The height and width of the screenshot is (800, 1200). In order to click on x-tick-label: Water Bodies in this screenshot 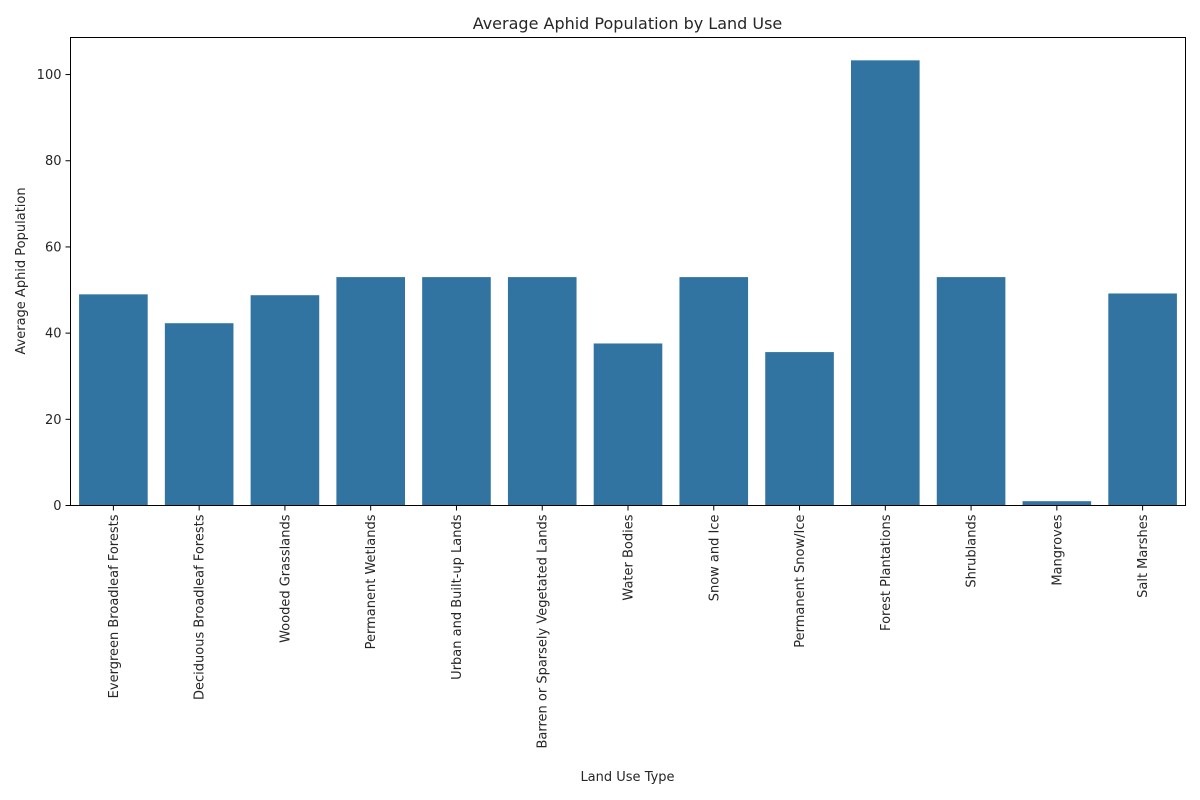, I will do `click(629, 557)`.